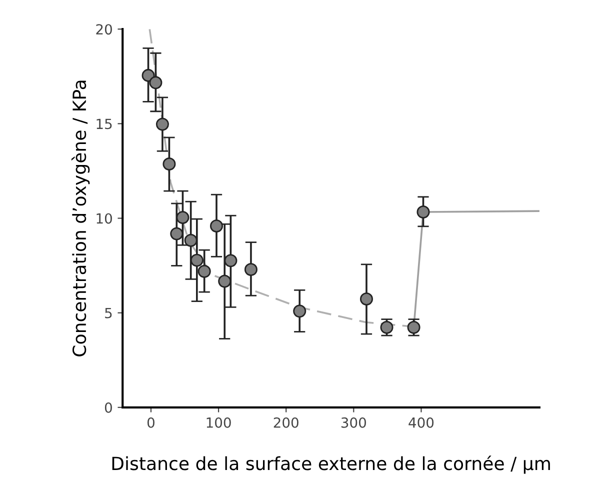 The width and height of the screenshot is (613, 485). What do you see at coordinates (286, 422) in the screenshot?
I see `x-tick-label: 200` at bounding box center [286, 422].